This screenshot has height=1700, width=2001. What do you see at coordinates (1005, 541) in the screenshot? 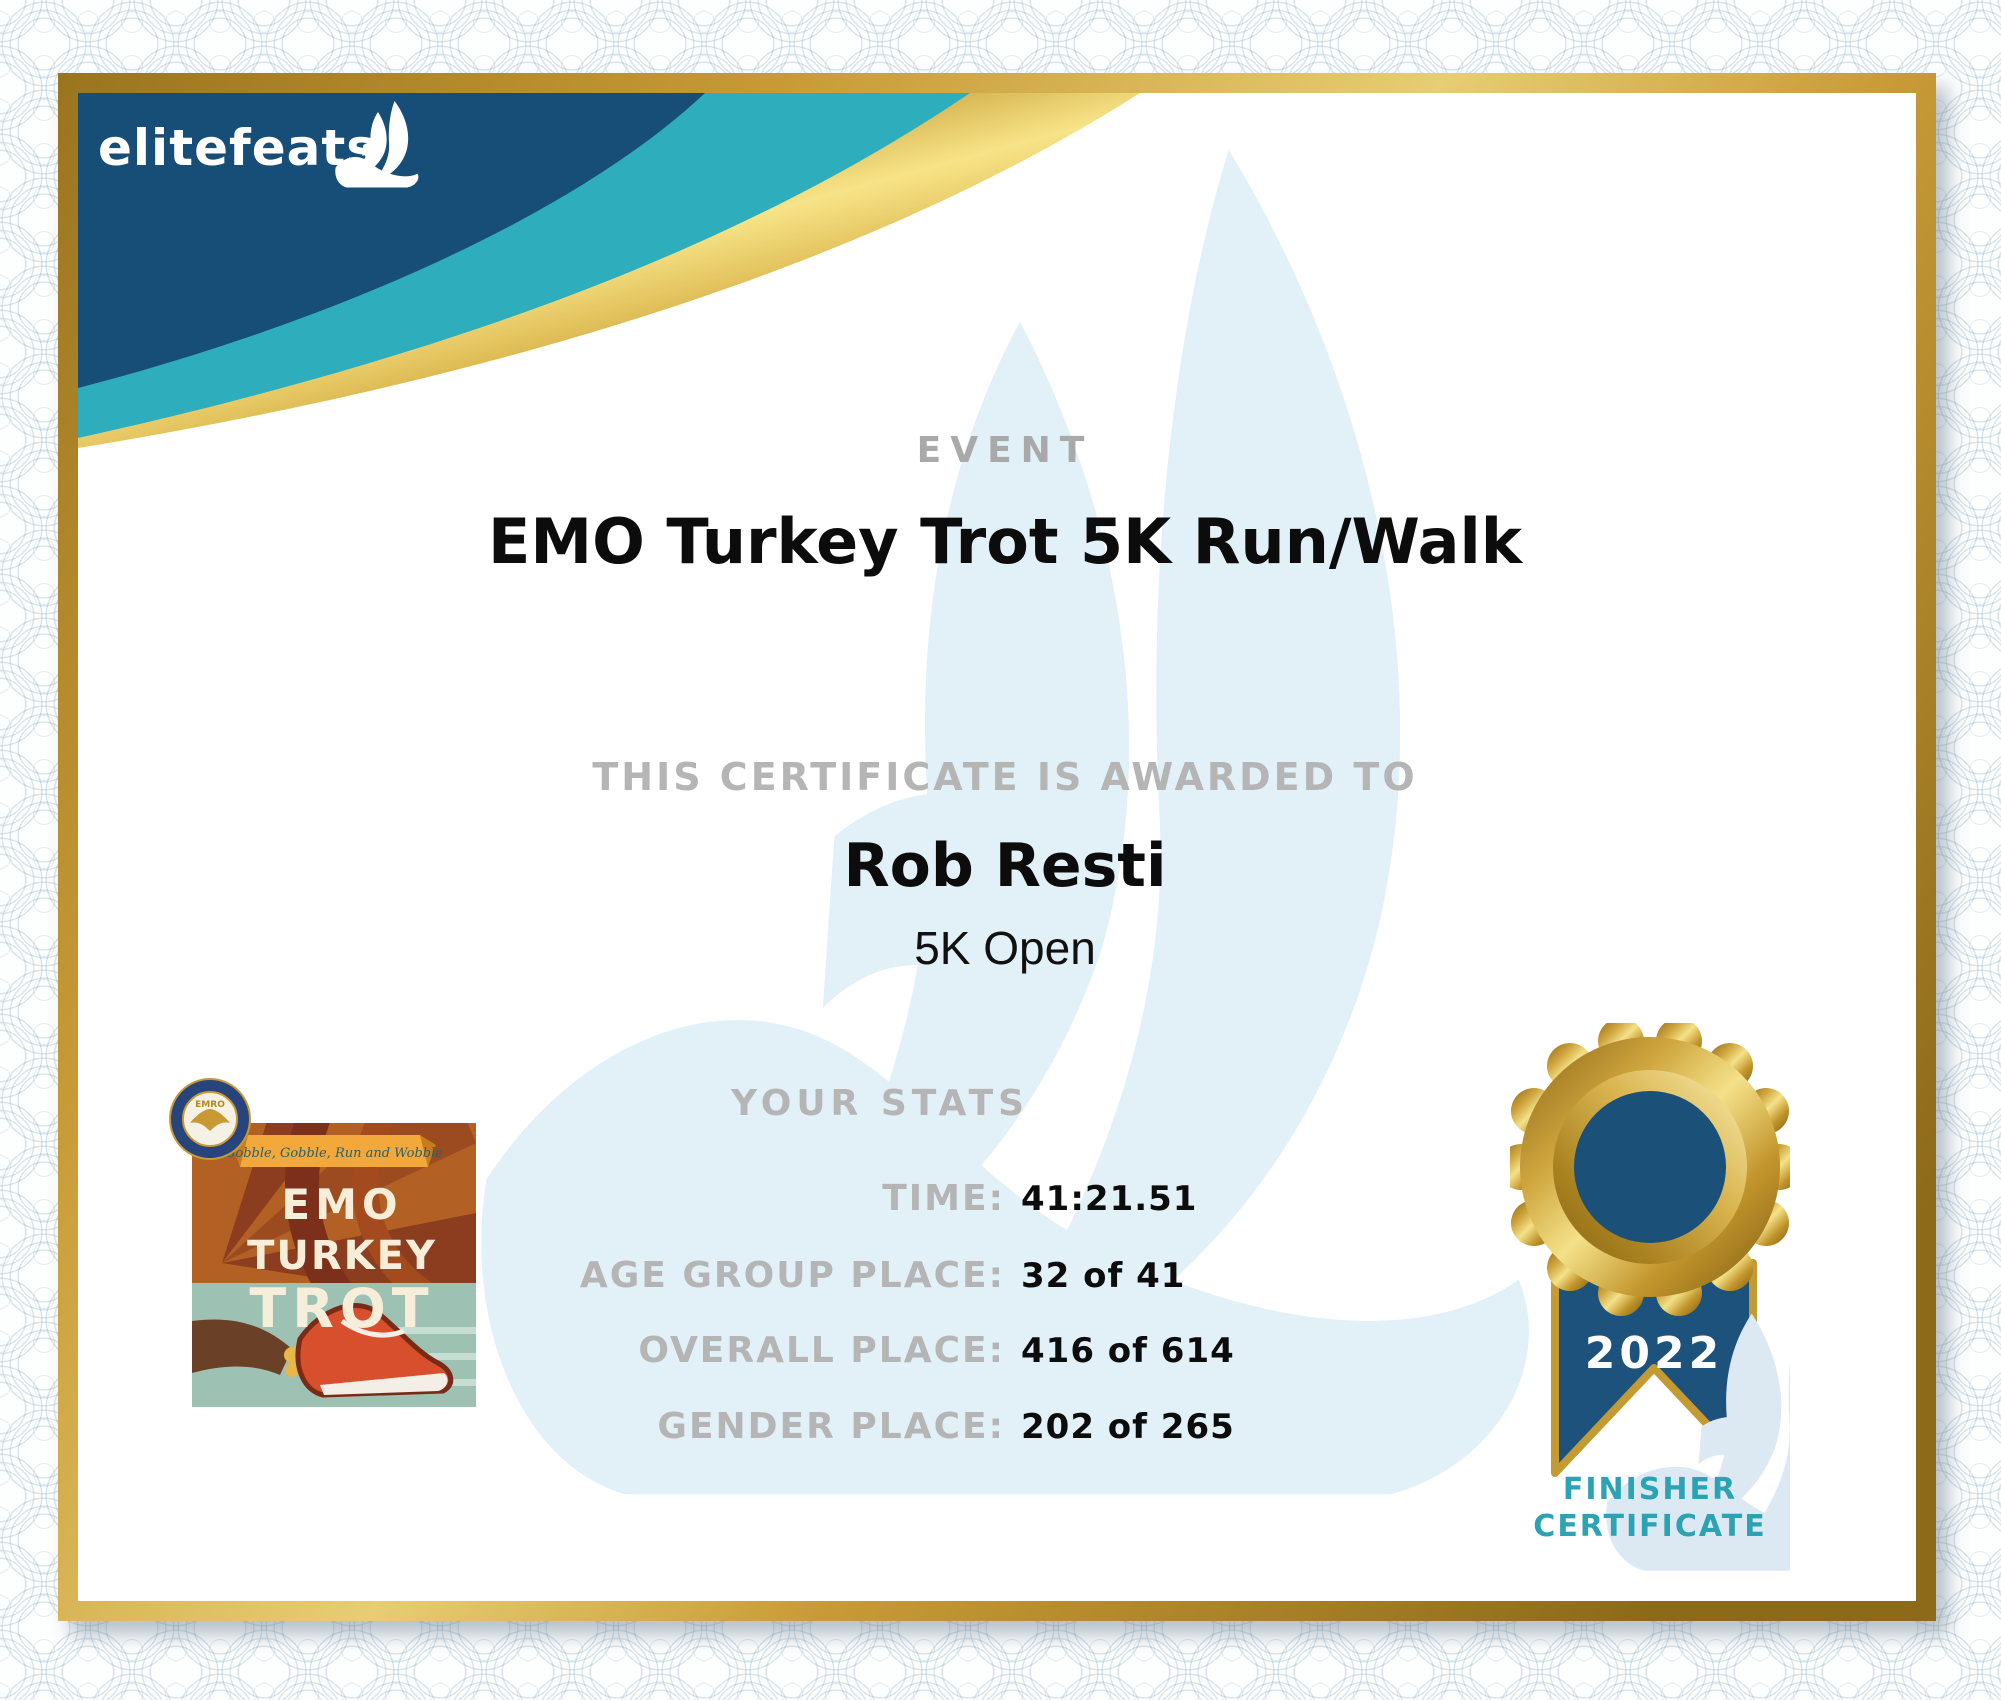
I see `event-name: EMO Turkey Trot 5K Run/Walk` at bounding box center [1005, 541].